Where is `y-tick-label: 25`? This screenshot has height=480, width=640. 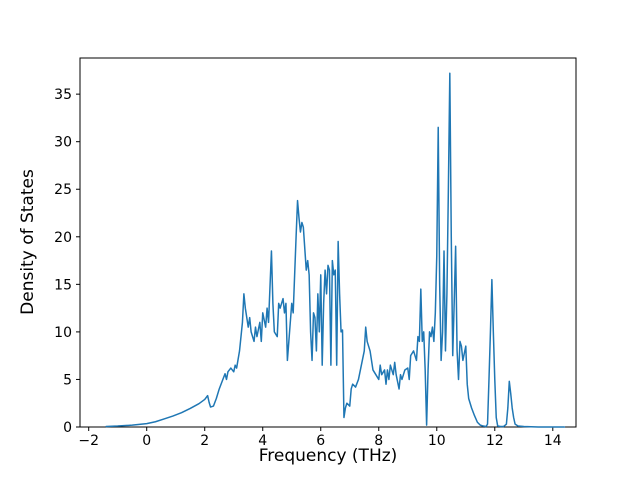
y-tick-label: 25 is located at coordinates (63, 190).